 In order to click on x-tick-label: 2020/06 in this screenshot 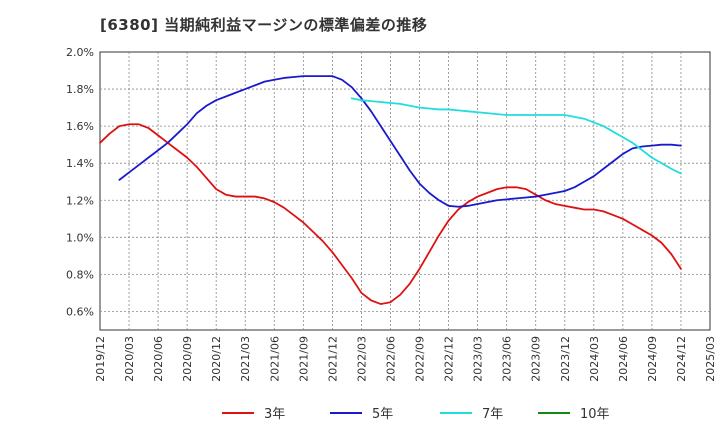, I will do `click(158, 359)`.